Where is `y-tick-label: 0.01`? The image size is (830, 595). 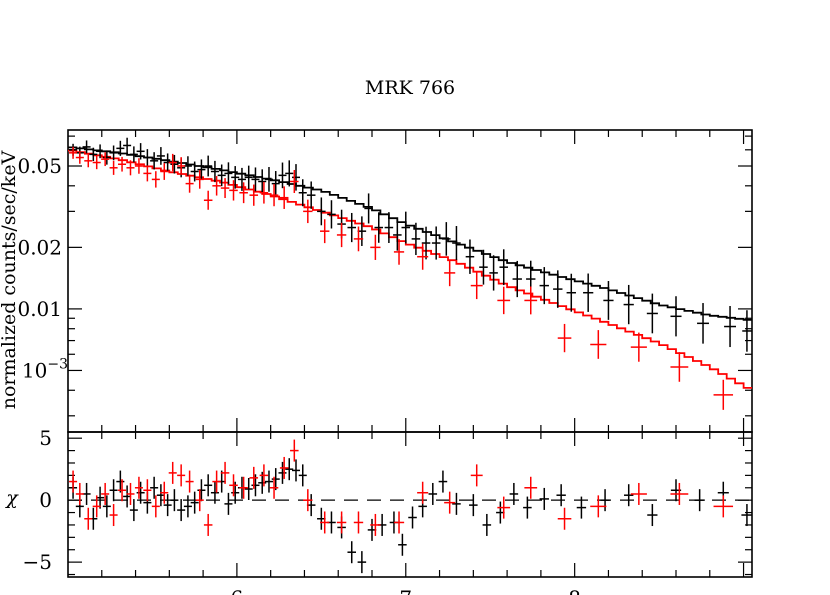 y-tick-label: 0.01 is located at coordinates (39, 309).